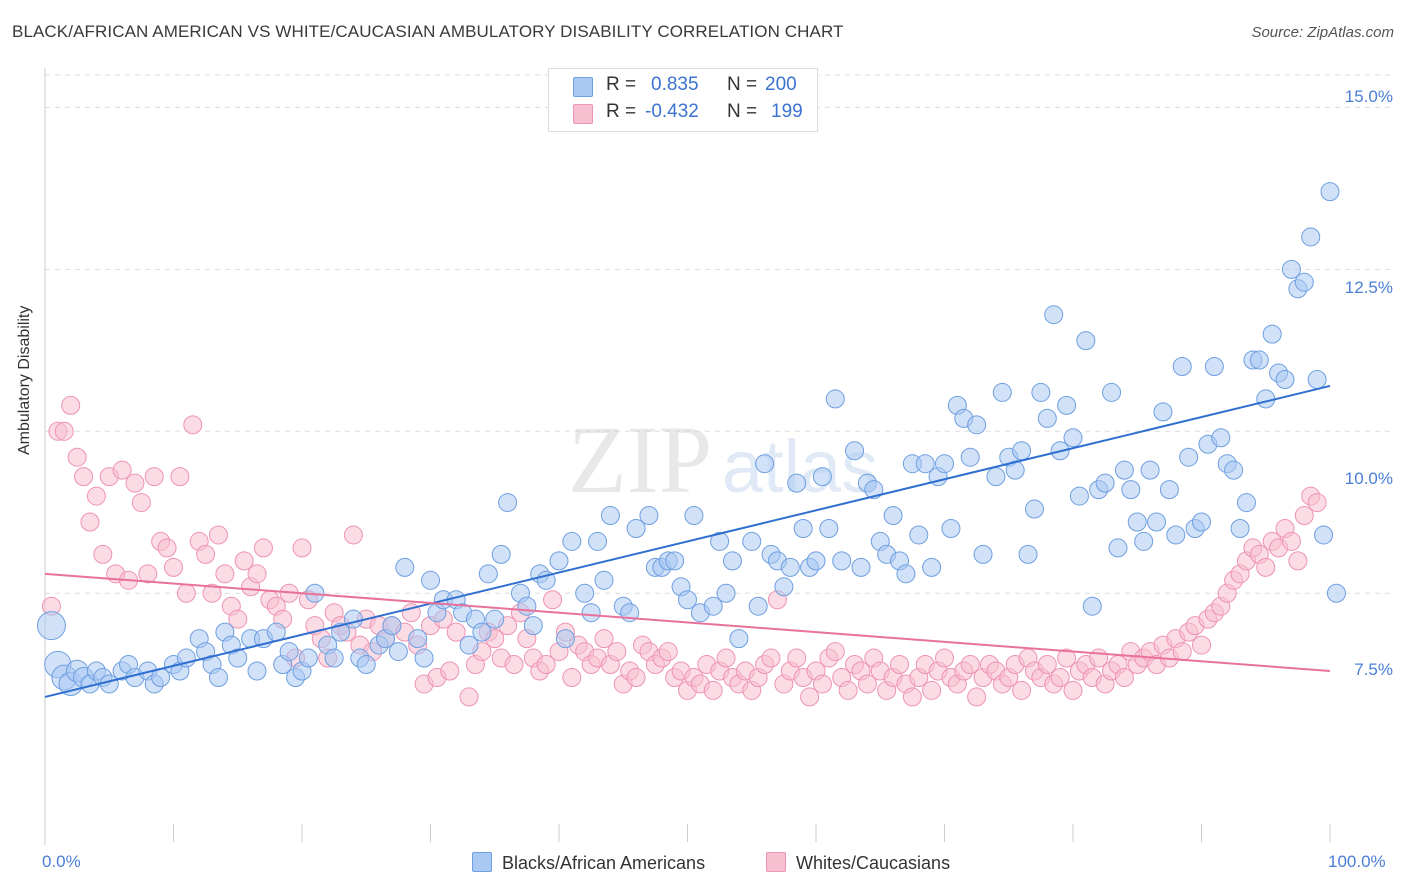 The width and height of the screenshot is (1406, 892). Describe the element at coordinates (787, 111) in the screenshot. I see `legend-n-value: 199` at that location.